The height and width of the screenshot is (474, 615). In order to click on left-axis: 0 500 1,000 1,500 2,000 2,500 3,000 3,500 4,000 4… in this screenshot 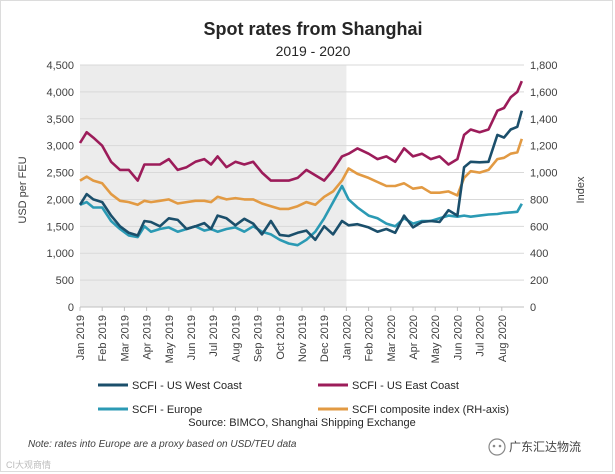, I will do `click(60, 187)`.